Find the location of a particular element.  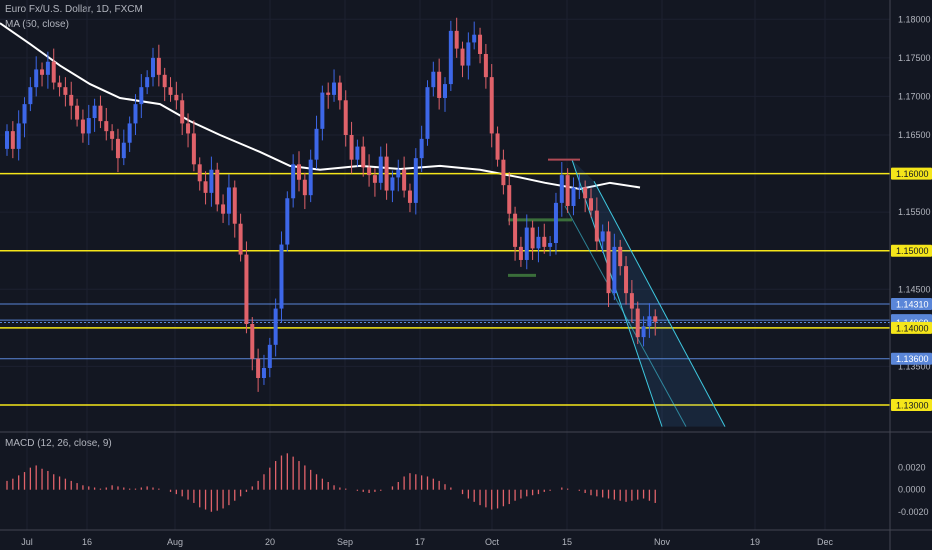

price-tag-label: 1.15000 is located at coordinates (912, 251).